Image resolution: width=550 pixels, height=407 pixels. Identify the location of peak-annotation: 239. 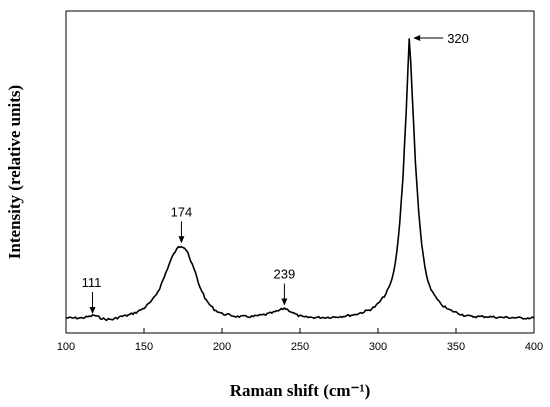
(285, 286).